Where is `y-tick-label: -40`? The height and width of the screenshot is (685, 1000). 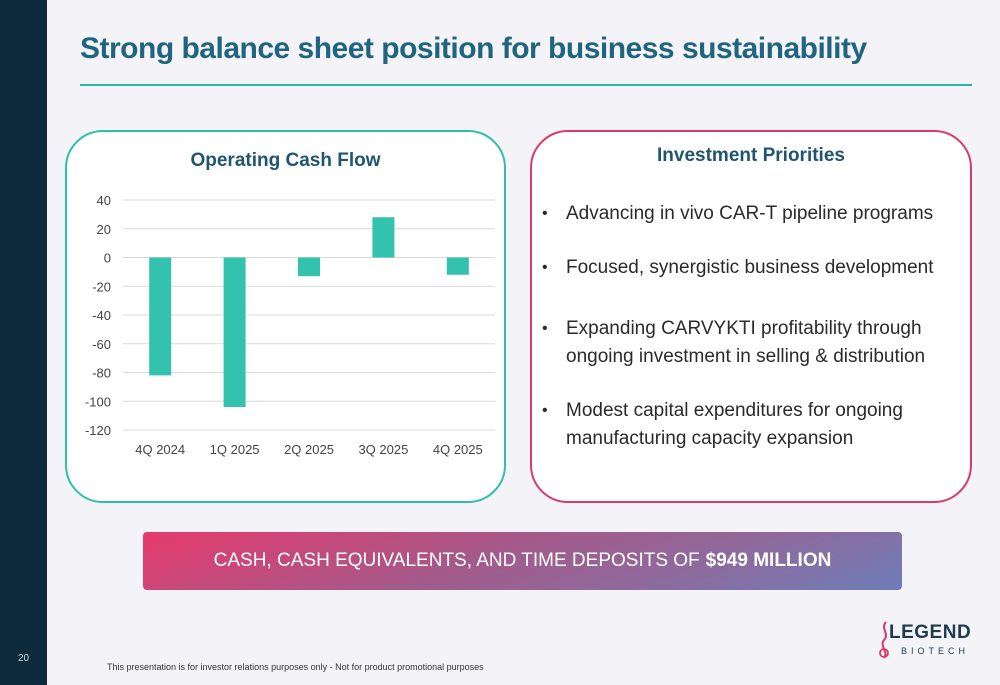 y-tick-label: -40 is located at coordinates (101, 315).